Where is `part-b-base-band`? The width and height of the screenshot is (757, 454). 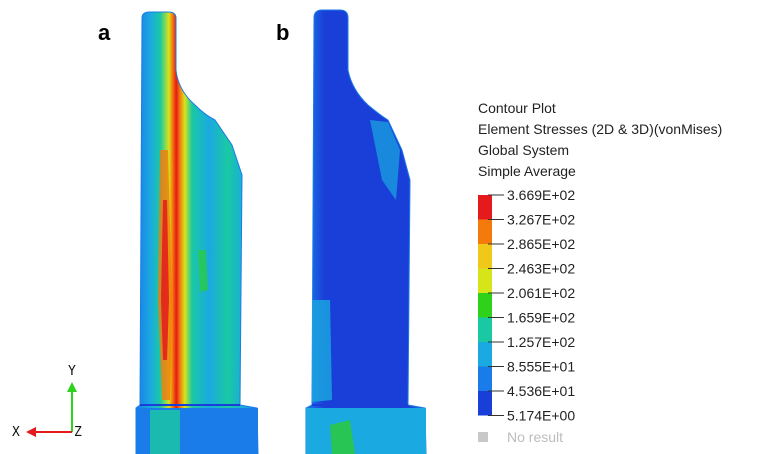
part-b-base-band is located at coordinates (342, 437).